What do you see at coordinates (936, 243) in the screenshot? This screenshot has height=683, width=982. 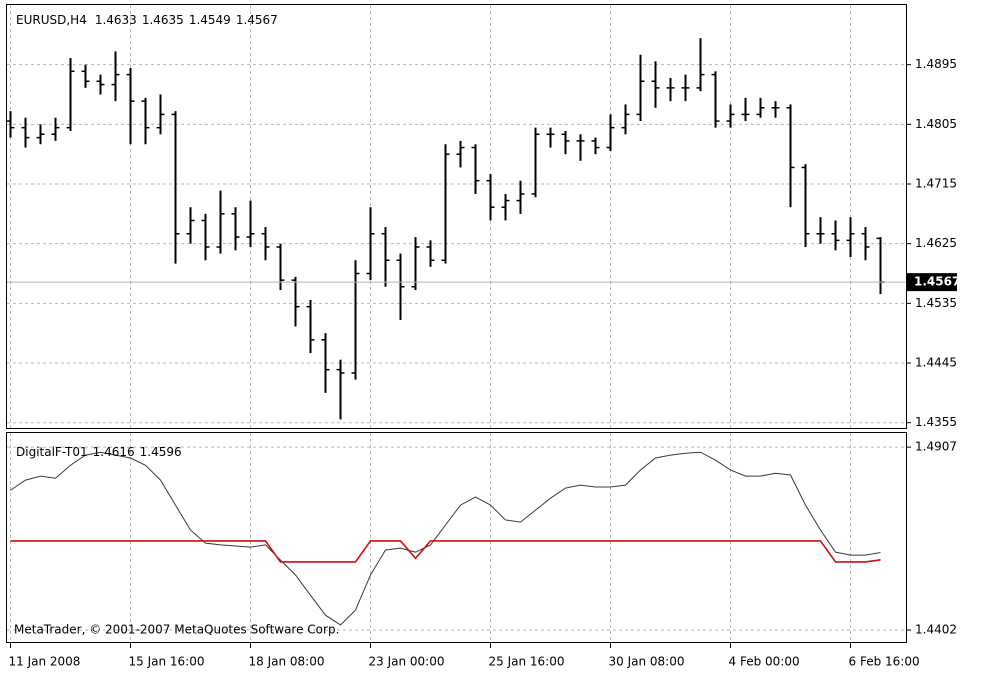 I see `y-tick-label: 1.4625` at bounding box center [936, 243].